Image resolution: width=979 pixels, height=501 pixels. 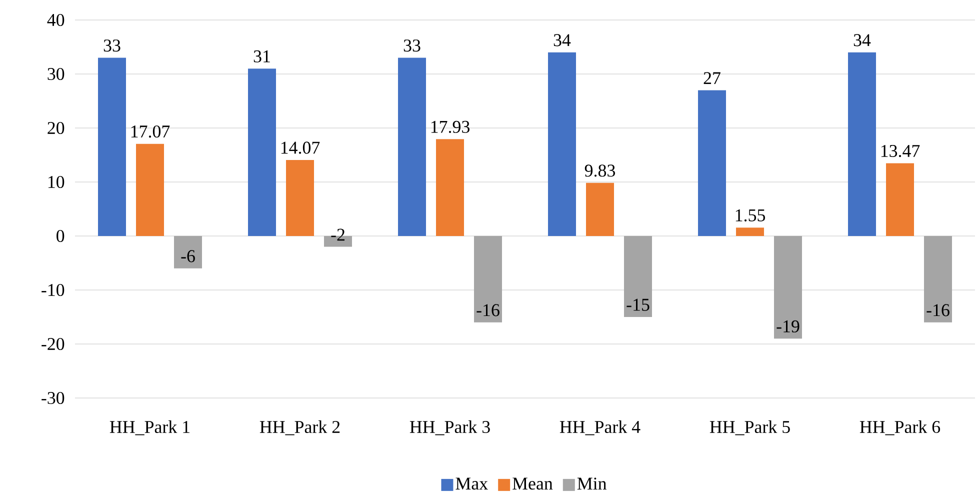 What do you see at coordinates (450, 126) in the screenshot?
I see `data-label: 17.93` at bounding box center [450, 126].